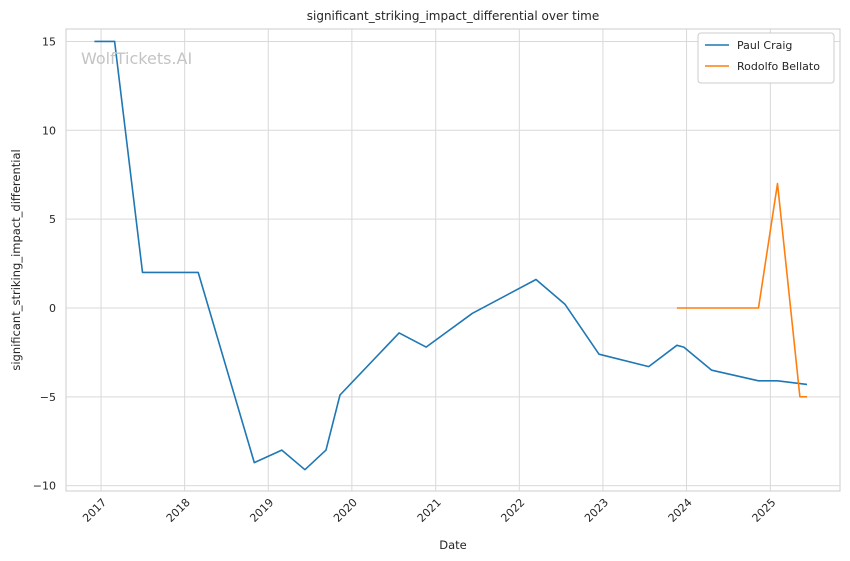 The height and width of the screenshot is (561, 850). I want to click on y-tick-label: −5, so click(48, 397).